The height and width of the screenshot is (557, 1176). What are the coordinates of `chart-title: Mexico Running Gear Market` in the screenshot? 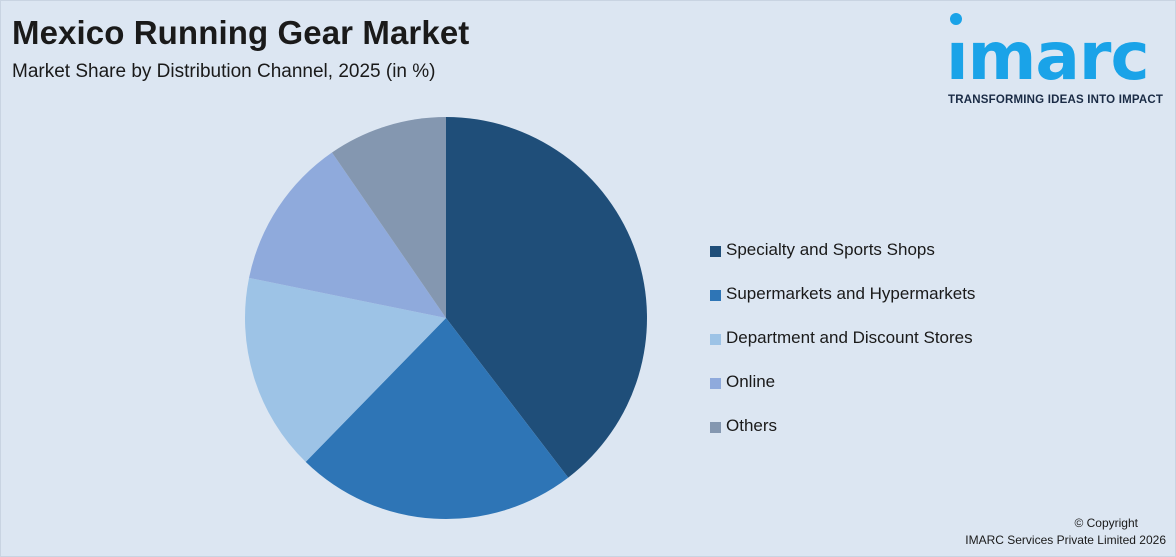 It's located at (241, 32).